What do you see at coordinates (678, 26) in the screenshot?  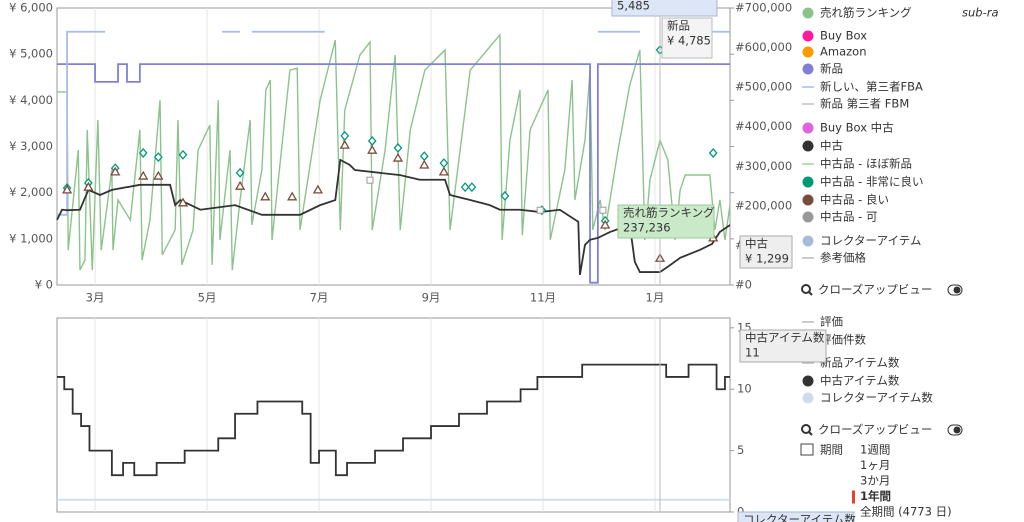 I see `tooltip-text: 新品` at bounding box center [678, 26].